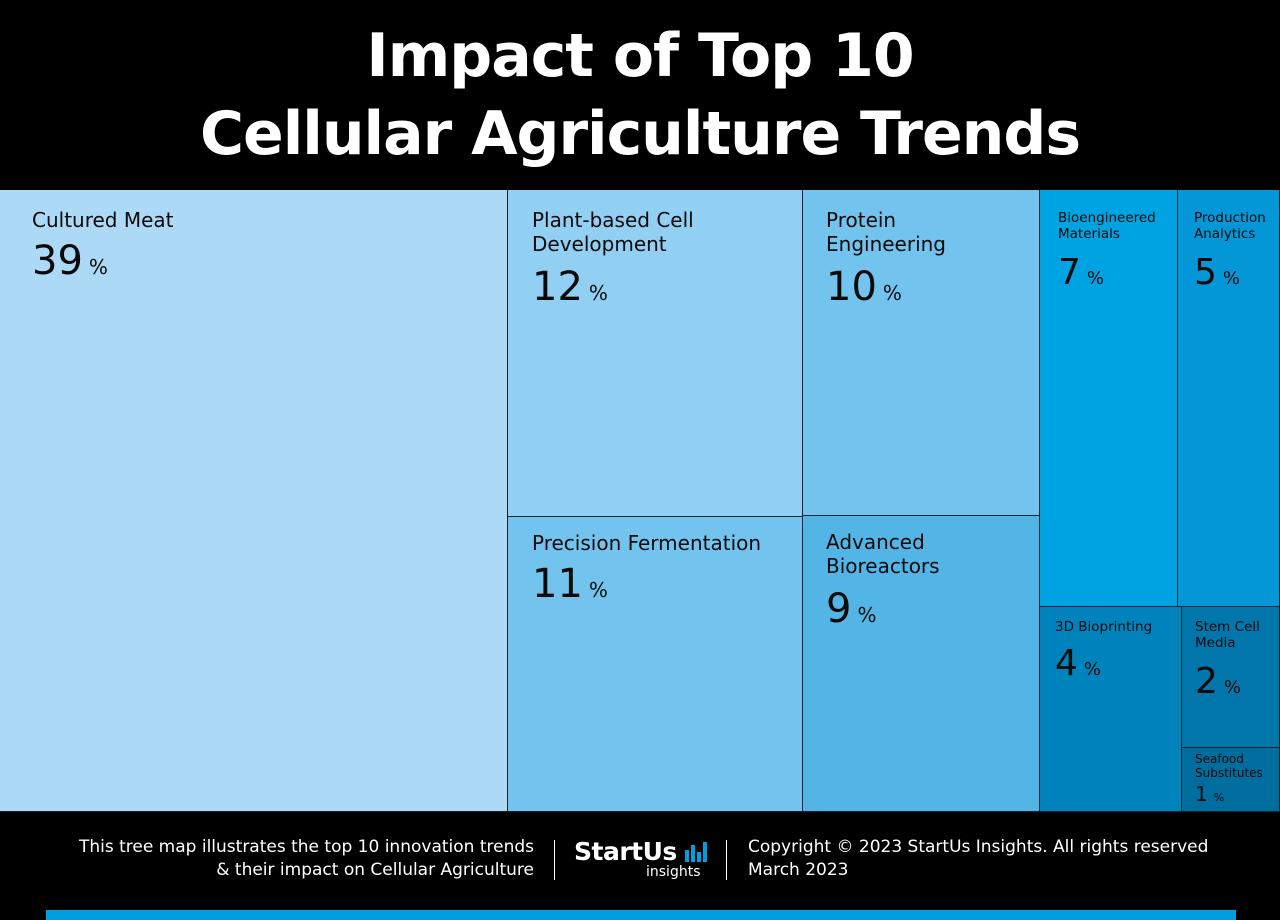 The width and height of the screenshot is (1280, 920). I want to click on publication-date: March 2023, so click(798, 870).